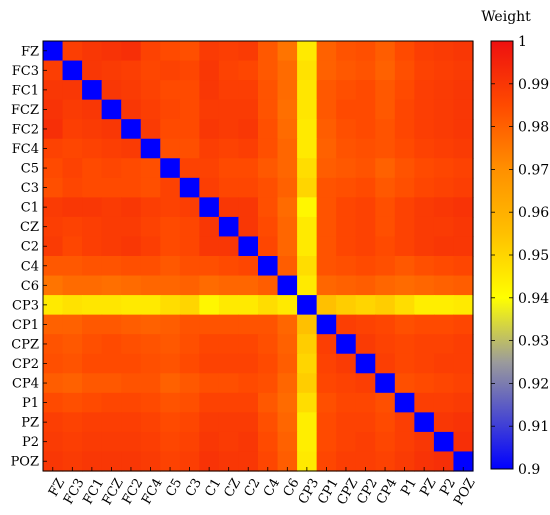 The width and height of the screenshot is (550, 515). What do you see at coordinates (209, 129) in the screenshot?
I see `heatmap-cell-FC2-C1` at bounding box center [209, 129].